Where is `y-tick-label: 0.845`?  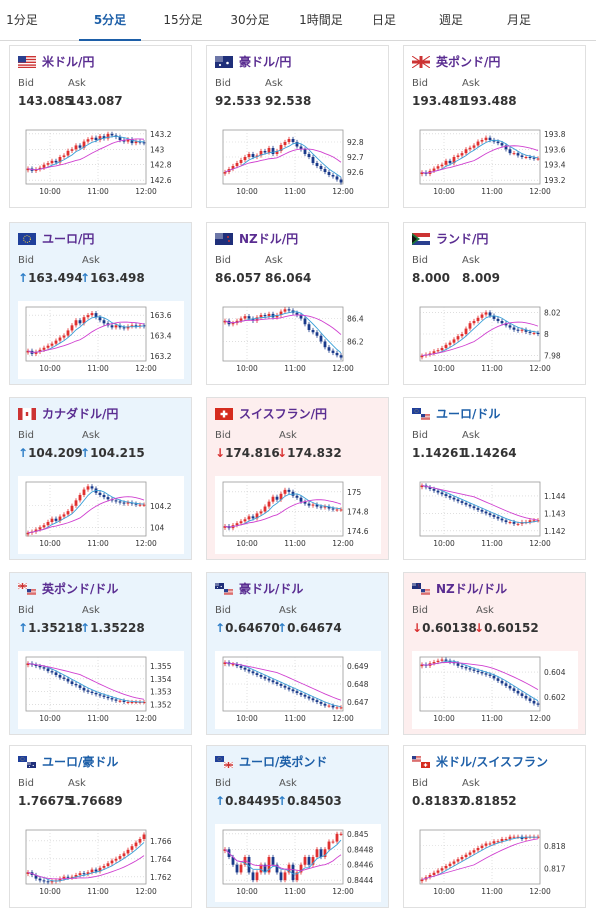
y-tick-label: 0.845 is located at coordinates (358, 834).